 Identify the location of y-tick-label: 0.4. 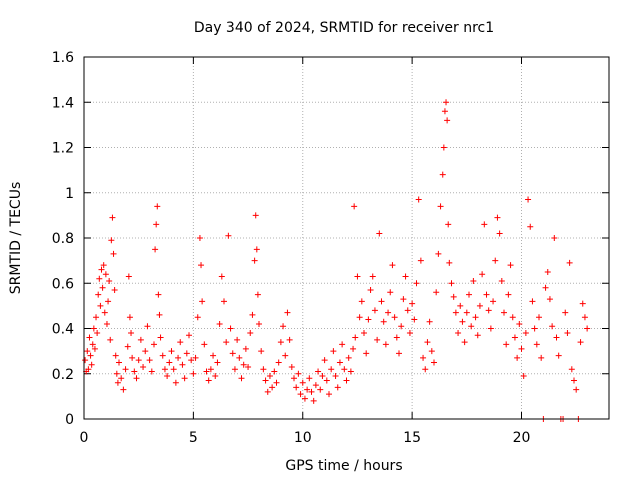
(63, 330).